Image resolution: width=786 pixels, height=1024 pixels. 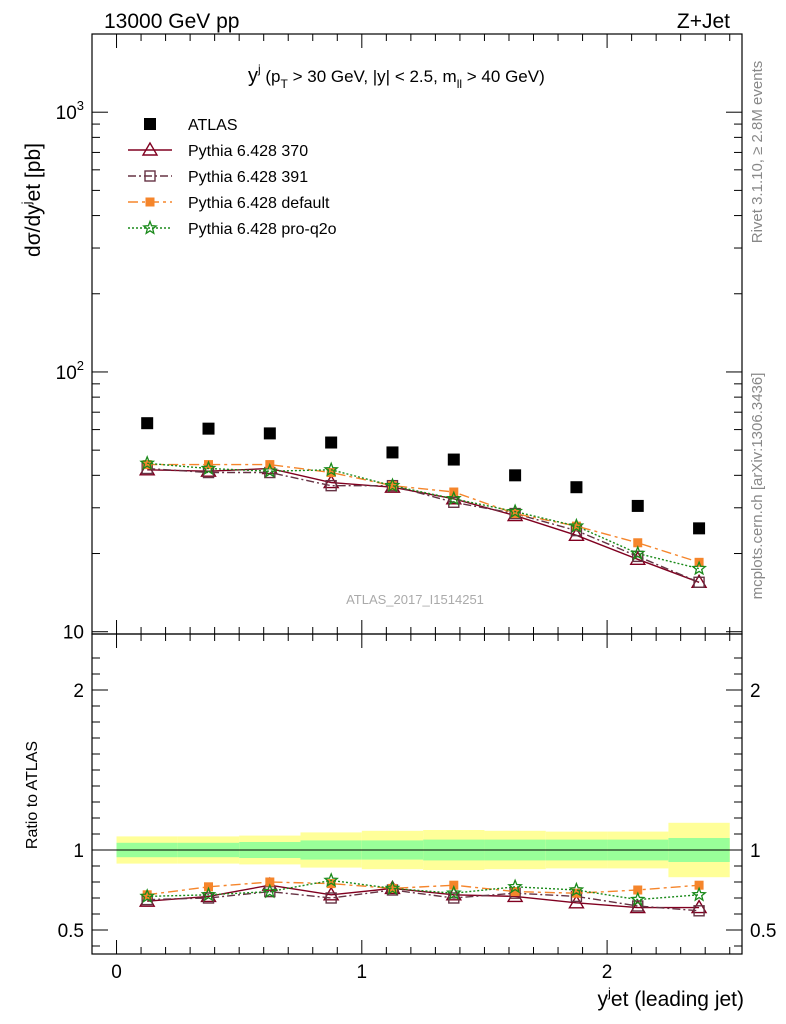 I want to click on title-open: (p, so click(x=271, y=76).